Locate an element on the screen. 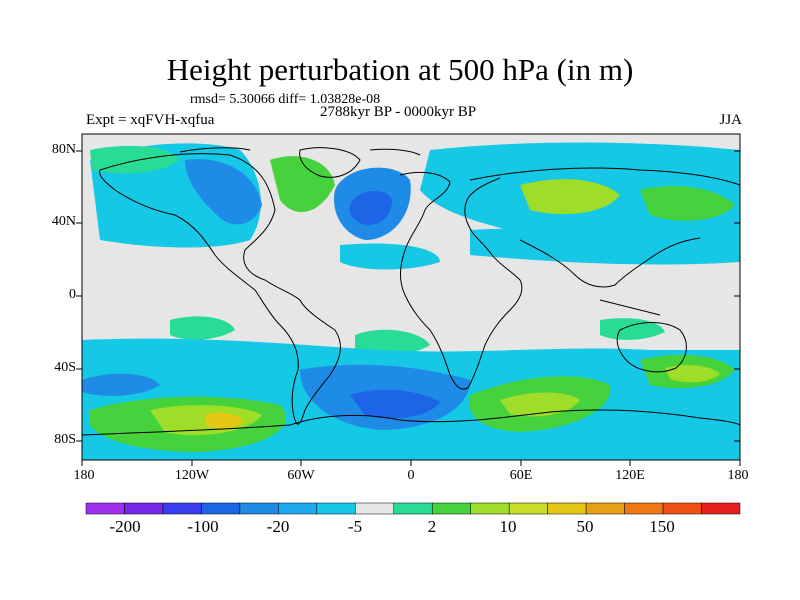  field-asia-band is located at coordinates (605, 246).